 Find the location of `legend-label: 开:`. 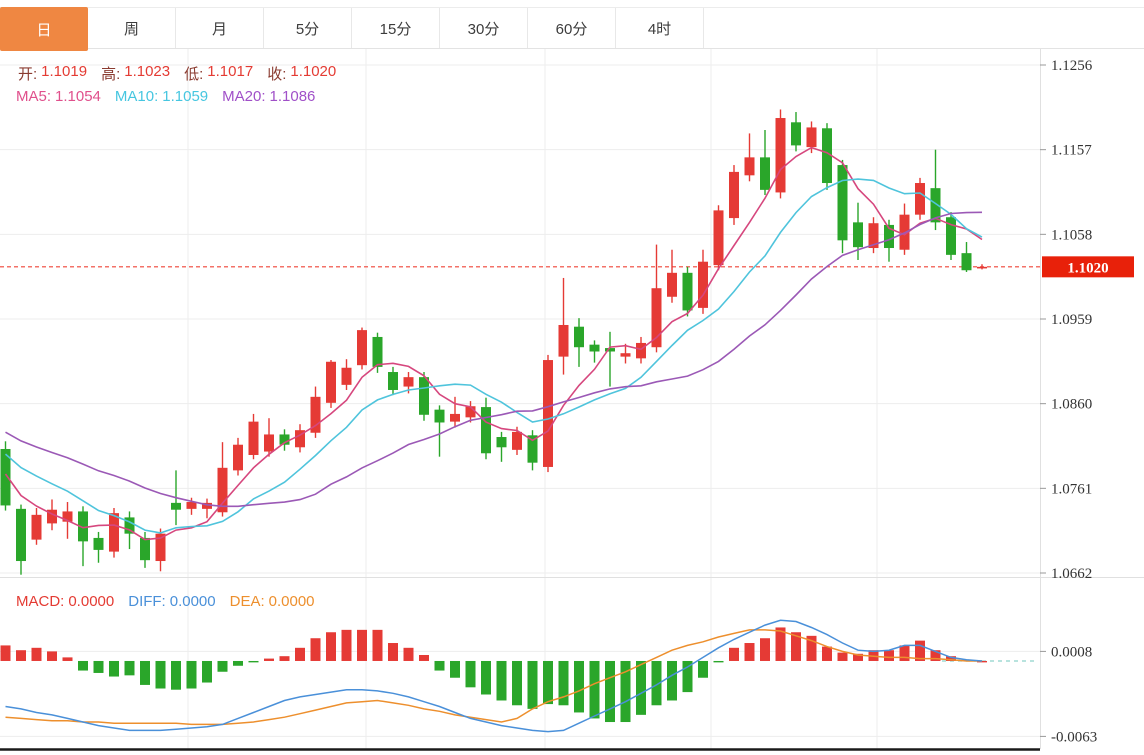

legend-label: 开: is located at coordinates (28, 74).